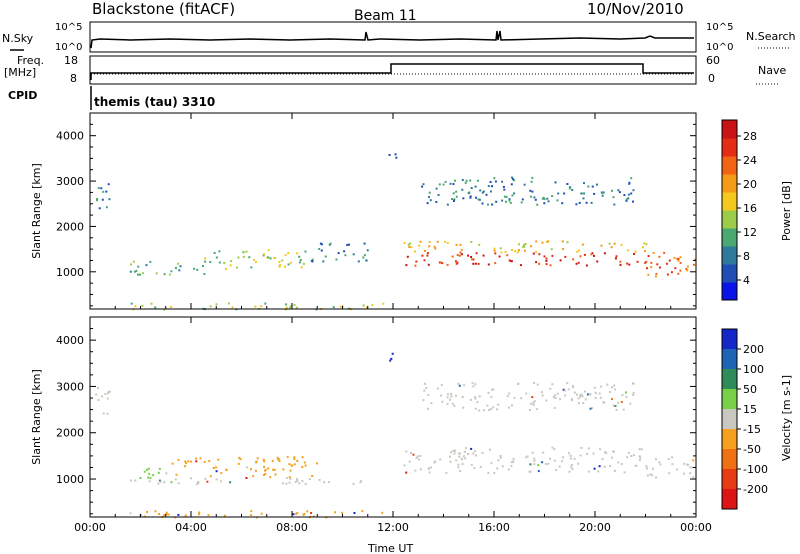 Image resolution: width=800 pixels, height=554 pixels. I want to click on colorbar-frame, so click(729, 419).